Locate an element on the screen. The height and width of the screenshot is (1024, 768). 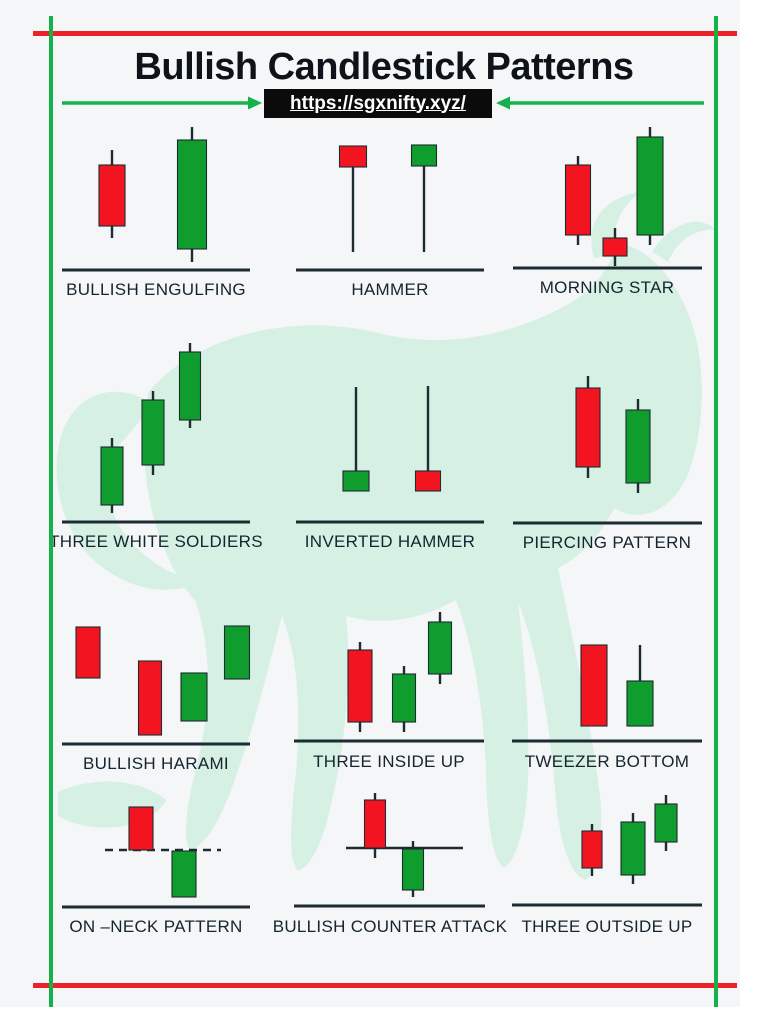
pattern-label-three-outside-up: THREE OUTSIDE UP is located at coordinates (607, 926).